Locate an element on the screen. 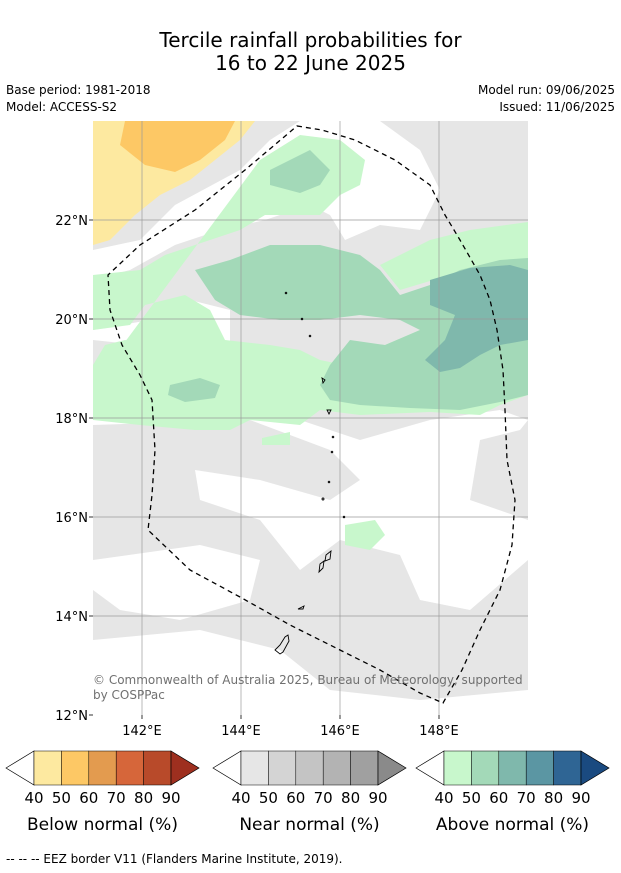 Image resolution: width=621 pixels, height=873 pixels. above-normal-40-east is located at coordinates (454, 256).